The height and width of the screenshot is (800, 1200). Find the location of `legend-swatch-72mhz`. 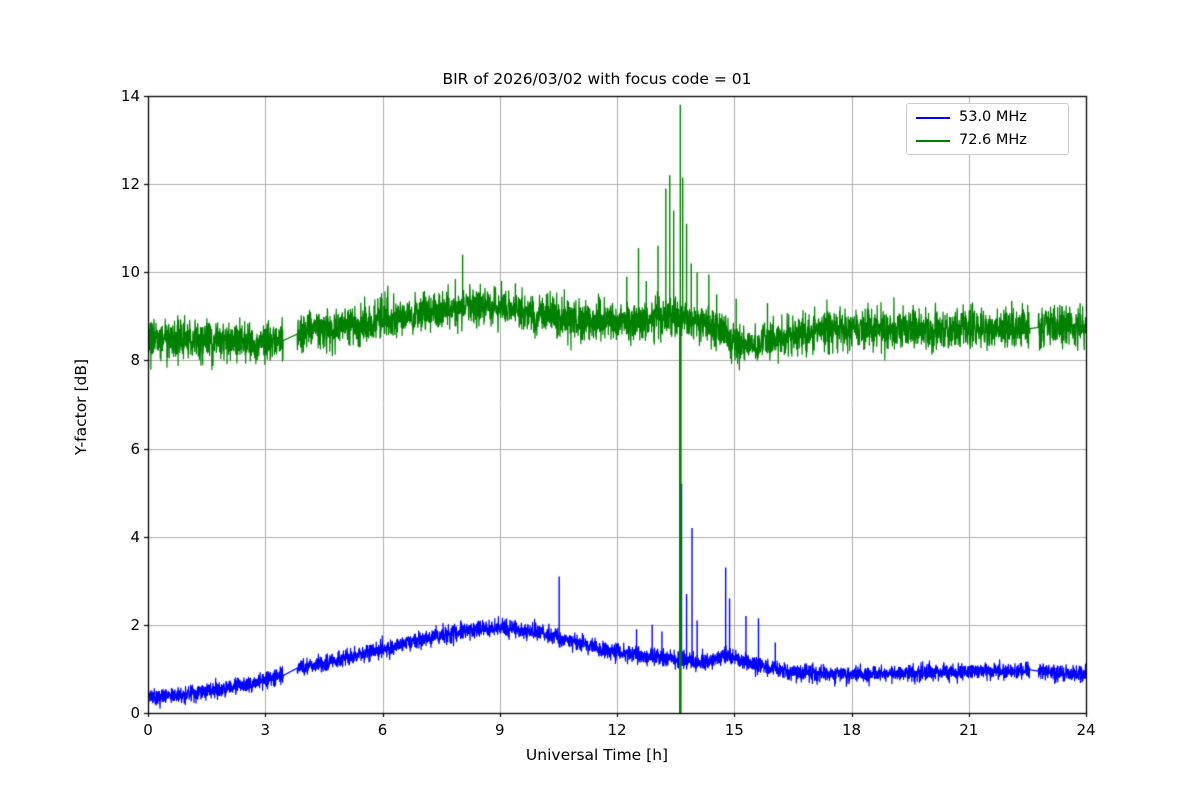

legend-swatch-72mhz is located at coordinates (933, 141).